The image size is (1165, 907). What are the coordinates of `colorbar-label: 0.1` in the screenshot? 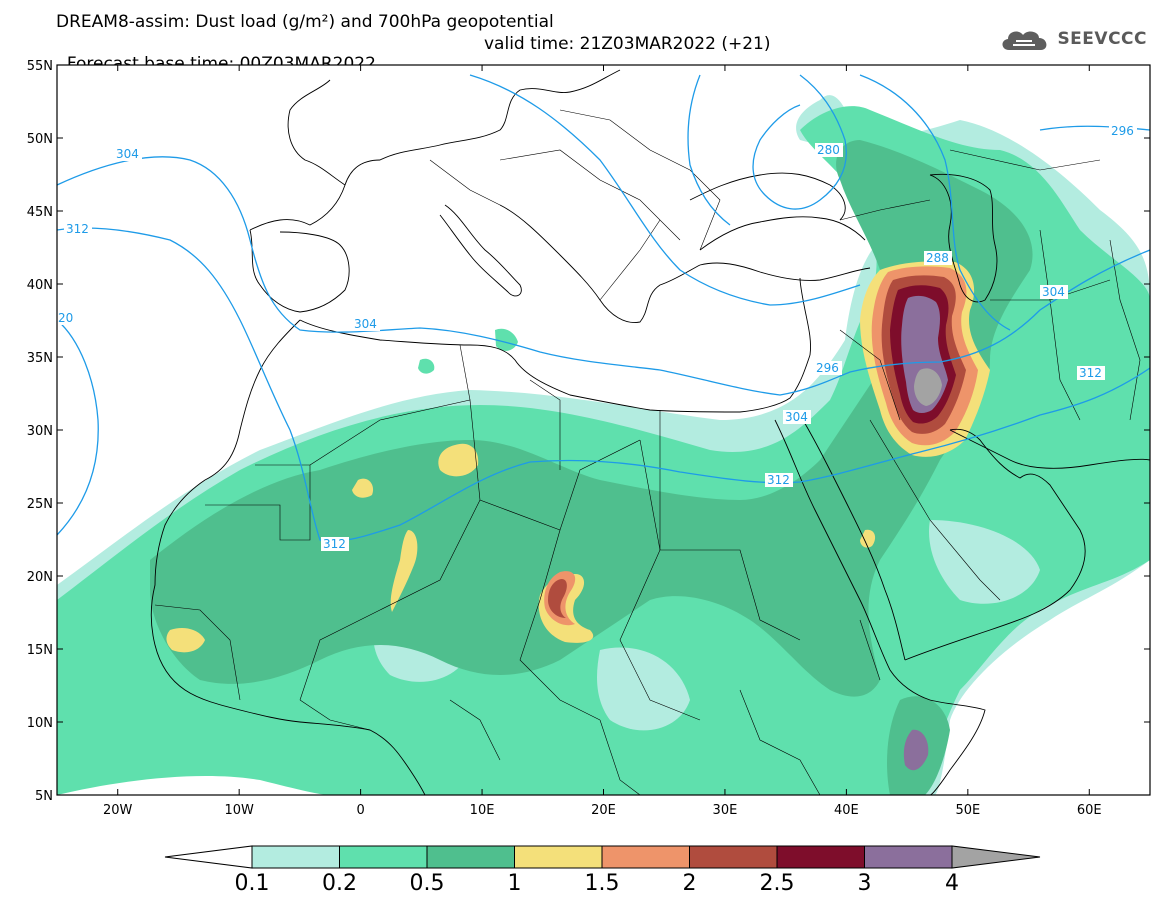 It's located at (252, 883).